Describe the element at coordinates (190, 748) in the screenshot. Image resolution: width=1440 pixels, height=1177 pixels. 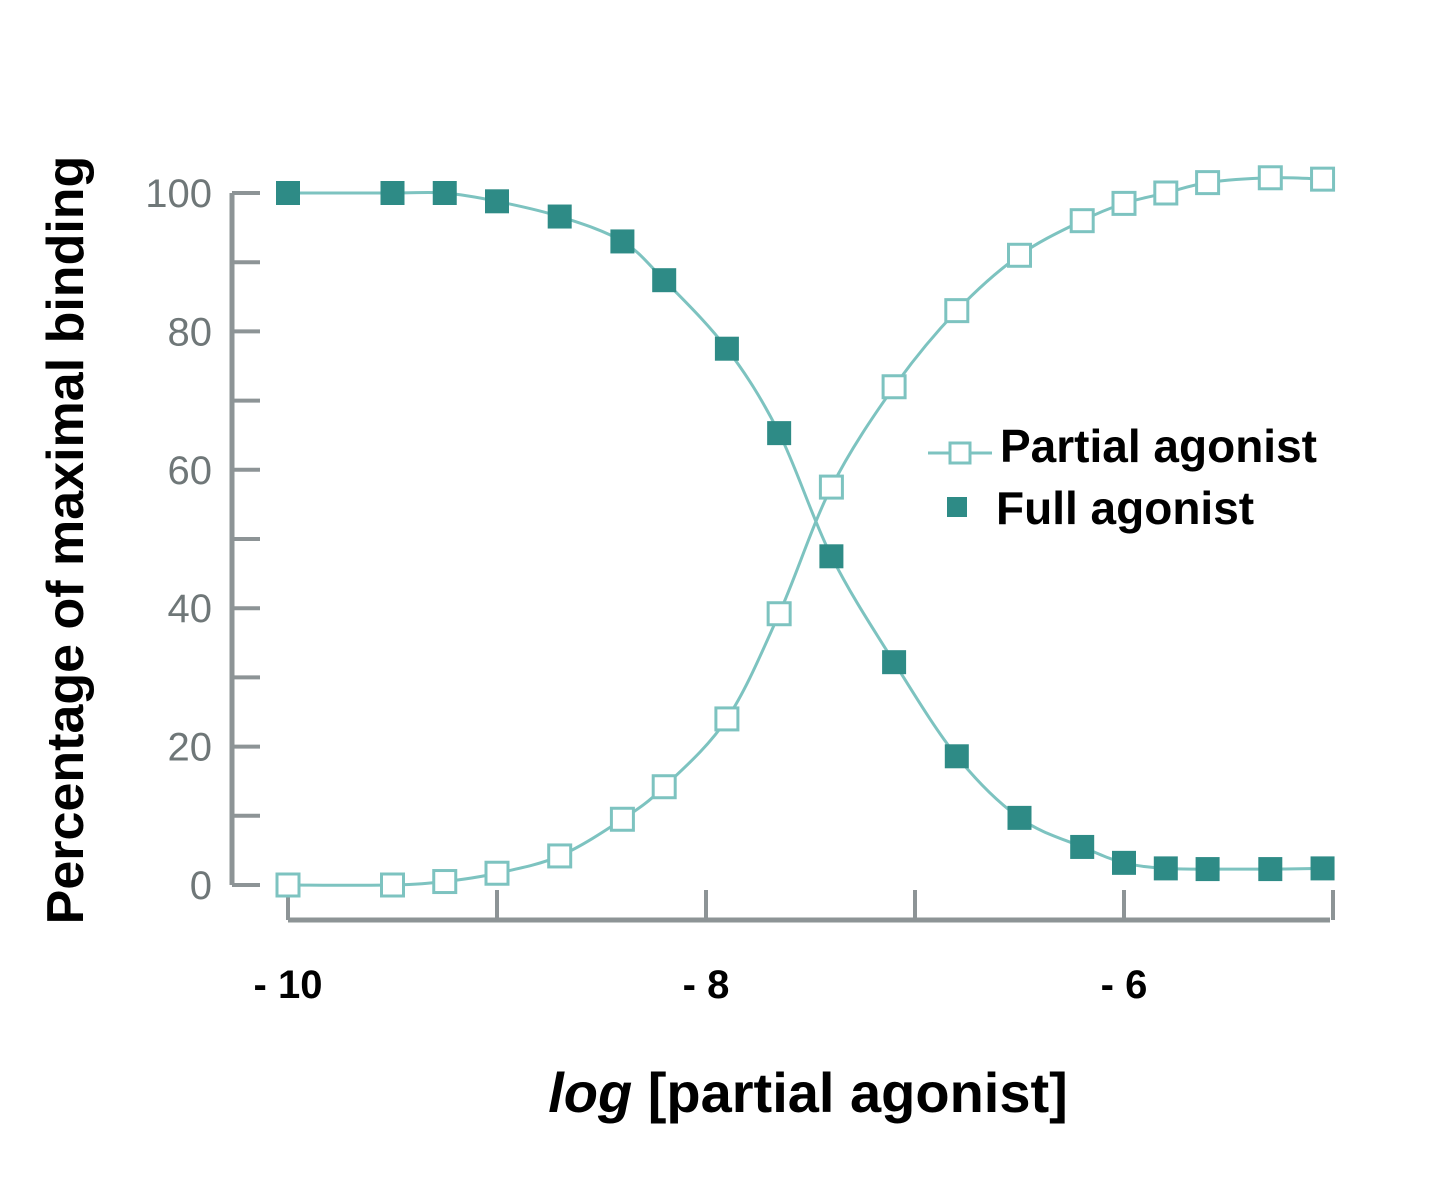
I see `y-tick-label: 20` at that location.